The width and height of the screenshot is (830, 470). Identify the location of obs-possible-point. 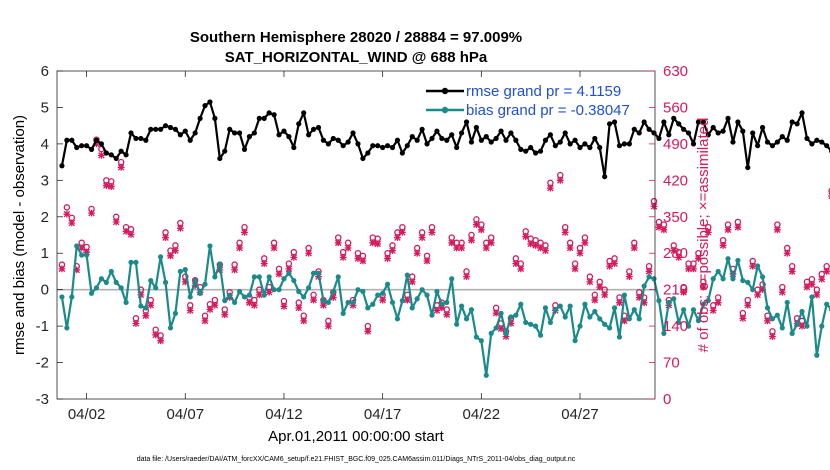
(829, 190).